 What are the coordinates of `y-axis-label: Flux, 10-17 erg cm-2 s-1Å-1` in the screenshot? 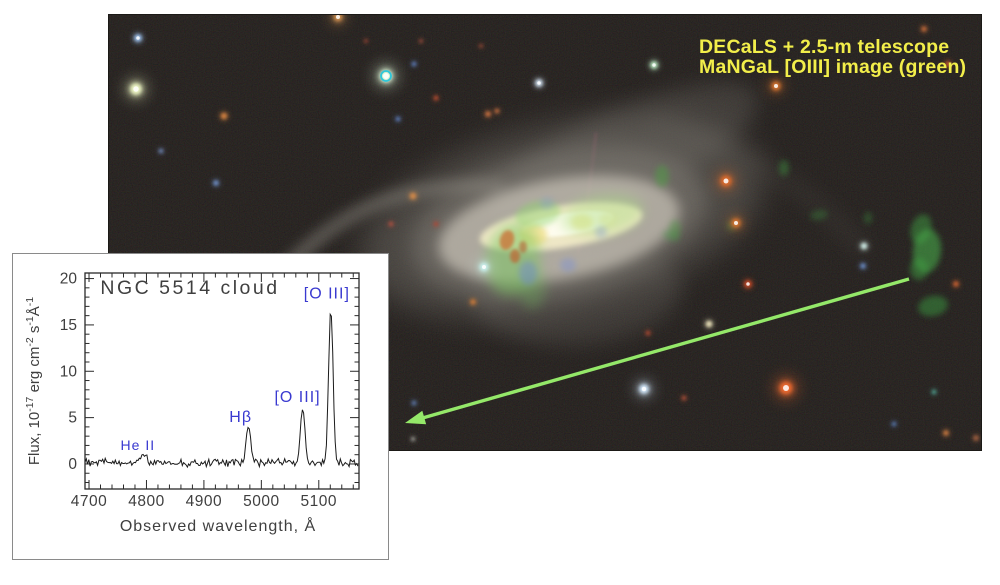 It's located at (33, 381).